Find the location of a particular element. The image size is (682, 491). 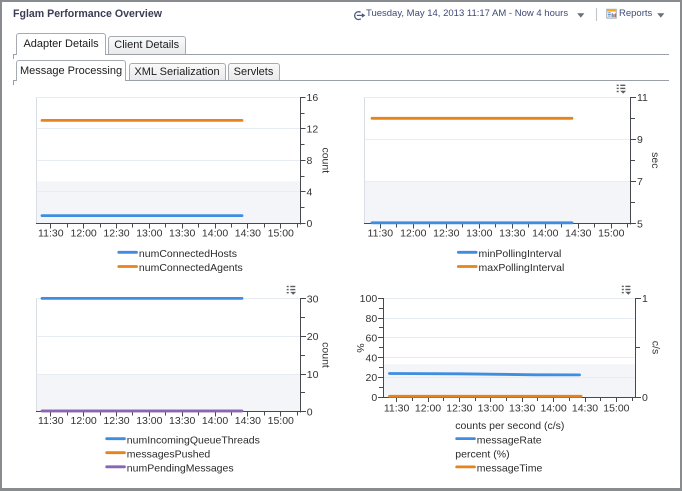

svg-text: 100 is located at coordinates (369, 299).